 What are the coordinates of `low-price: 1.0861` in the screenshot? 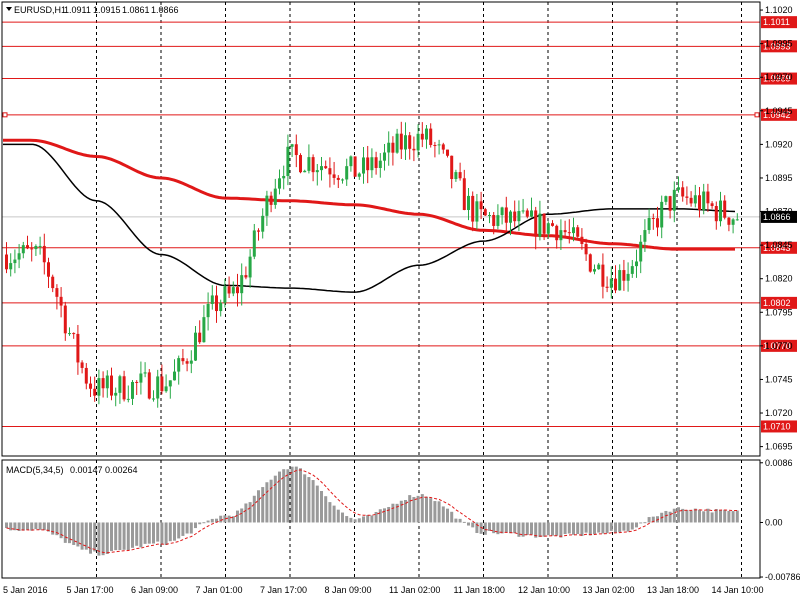 It's located at (136, 10).